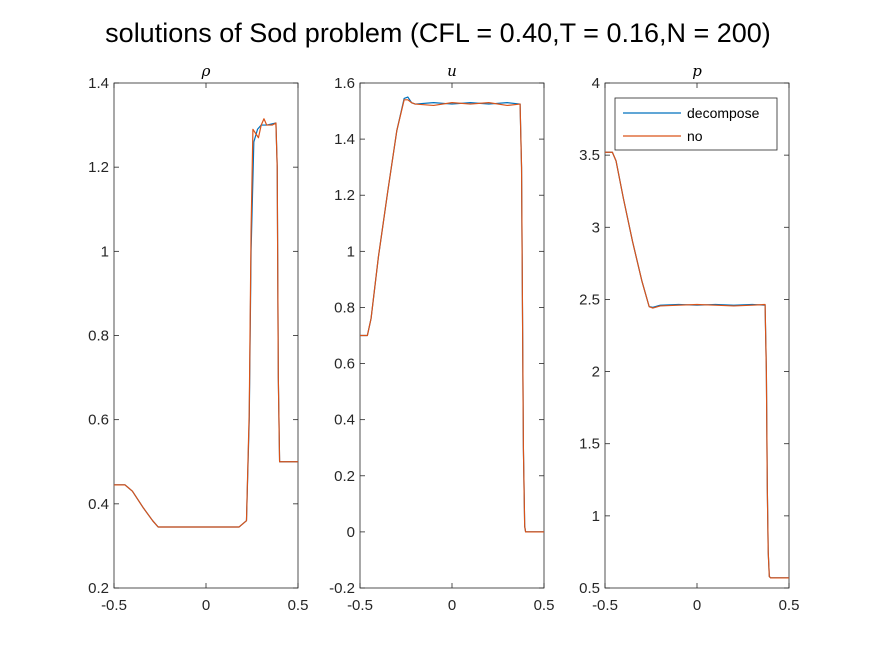 Image resolution: width=875 pixels, height=656 pixels. Describe the element at coordinates (452, 71) in the screenshot. I see `subplot-title: u` at that location.